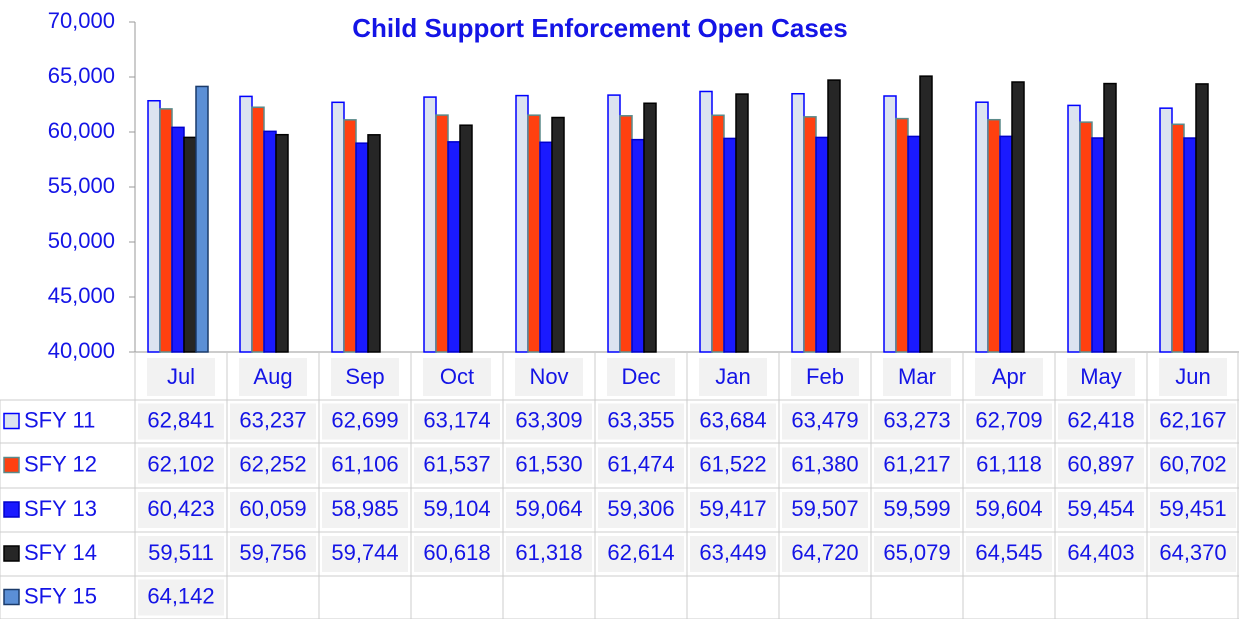 This screenshot has height=624, width=1239. I want to click on value-label: 63,237, so click(272, 419).